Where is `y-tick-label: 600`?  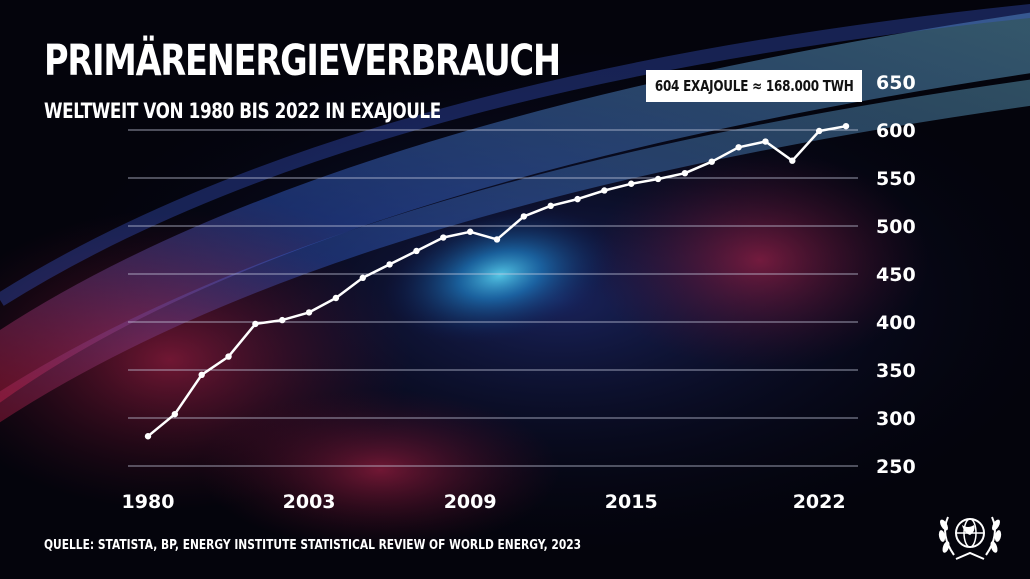
y-tick-label: 600 is located at coordinates (896, 131).